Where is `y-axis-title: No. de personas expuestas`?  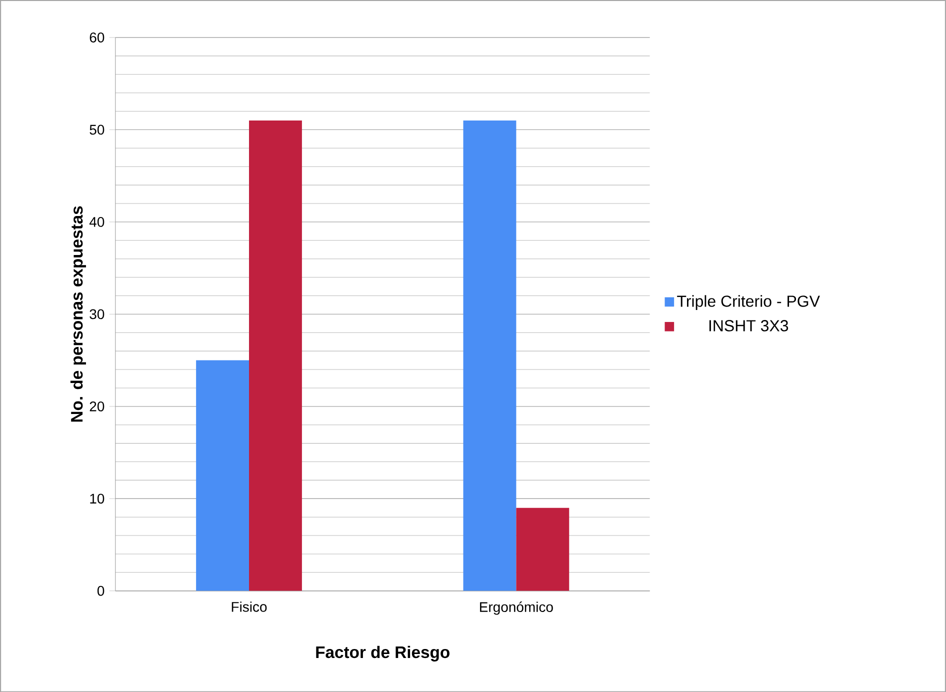
y-axis-title: No. de personas expuestas is located at coordinates (78, 314).